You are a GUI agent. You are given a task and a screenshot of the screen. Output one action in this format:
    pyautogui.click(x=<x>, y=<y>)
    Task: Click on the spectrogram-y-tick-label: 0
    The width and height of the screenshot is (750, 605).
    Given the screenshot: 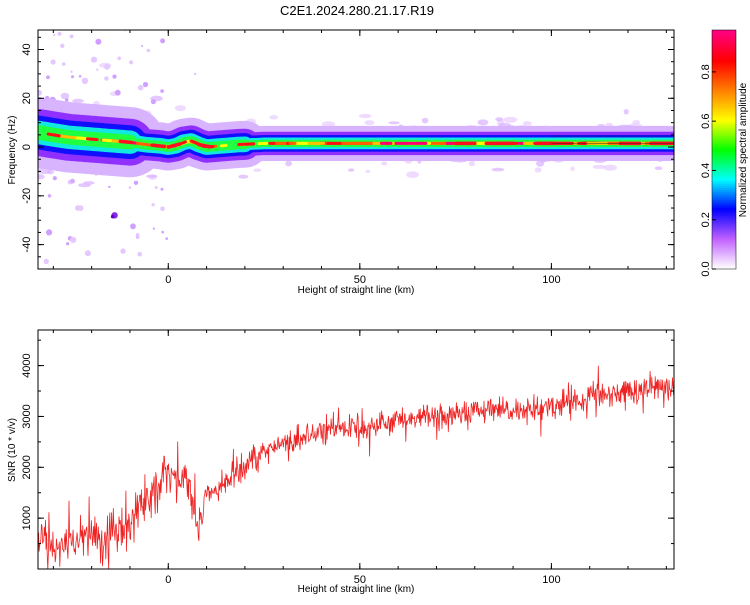 What is the action you would take?
    pyautogui.click(x=27, y=147)
    